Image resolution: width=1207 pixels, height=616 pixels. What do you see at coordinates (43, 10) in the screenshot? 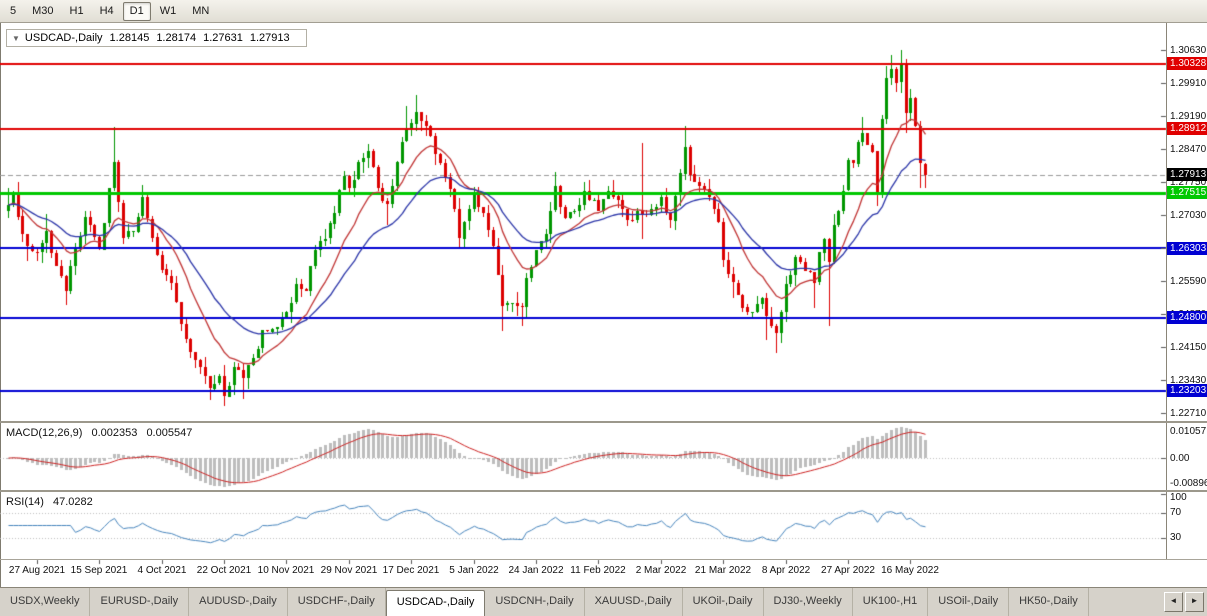
I see `timeframe-button-M30: M30` at bounding box center [43, 10].